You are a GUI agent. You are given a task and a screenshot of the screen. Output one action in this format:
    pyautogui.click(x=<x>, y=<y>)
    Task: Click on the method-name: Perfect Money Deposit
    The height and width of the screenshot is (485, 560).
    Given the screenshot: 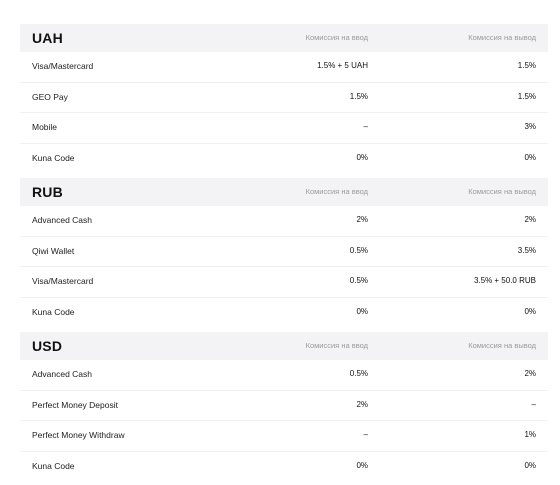 What is the action you would take?
    pyautogui.click(x=75, y=404)
    